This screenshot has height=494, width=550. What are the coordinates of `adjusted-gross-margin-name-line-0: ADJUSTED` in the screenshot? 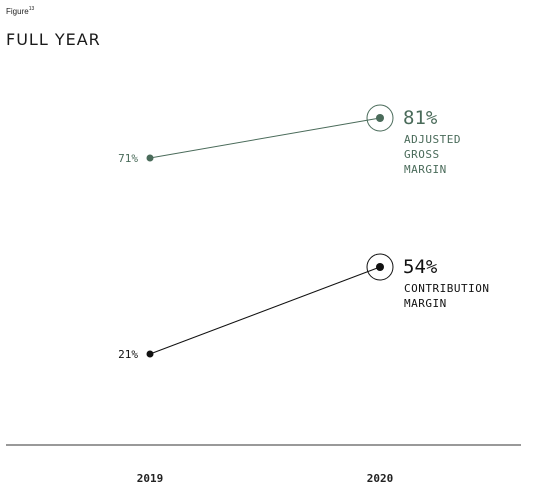 It's located at (432, 139).